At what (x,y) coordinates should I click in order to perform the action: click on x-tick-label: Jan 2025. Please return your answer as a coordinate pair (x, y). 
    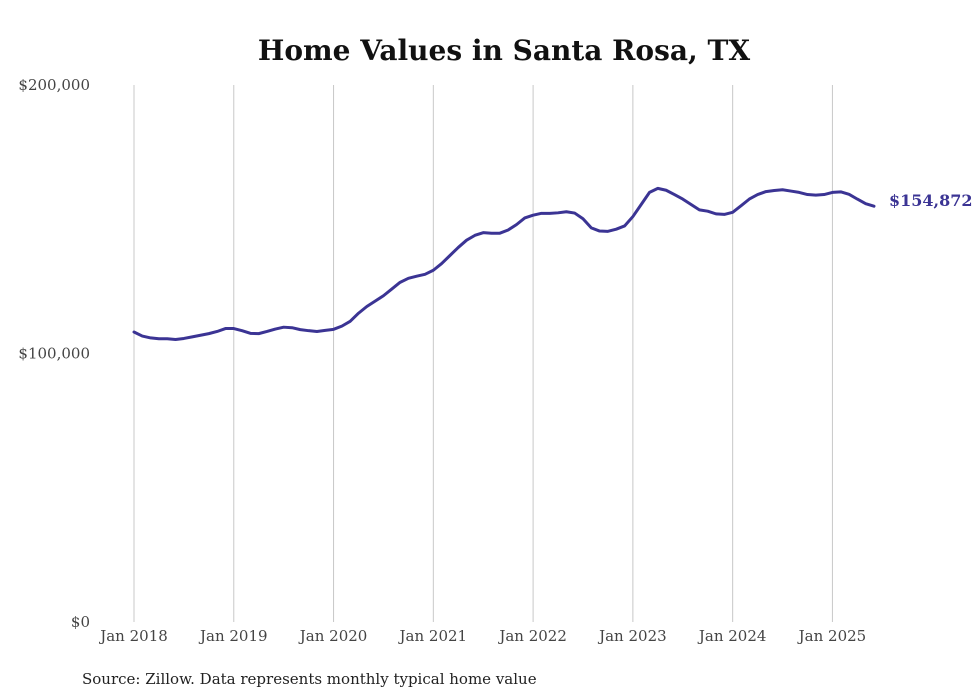
    Looking at the image, I should click on (832, 636).